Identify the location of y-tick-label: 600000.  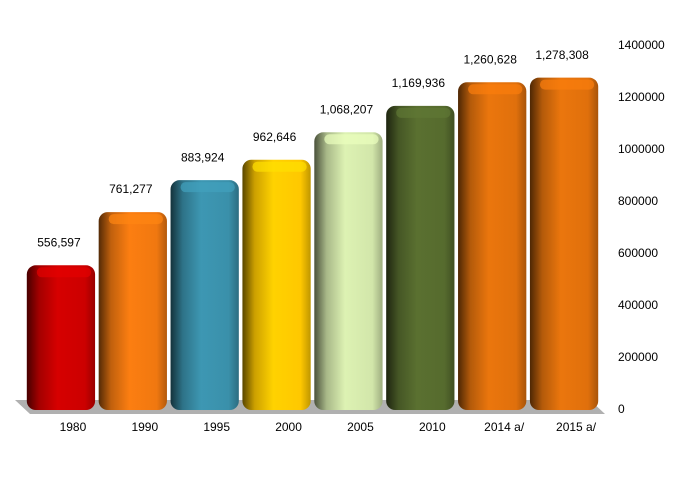
(638, 253).